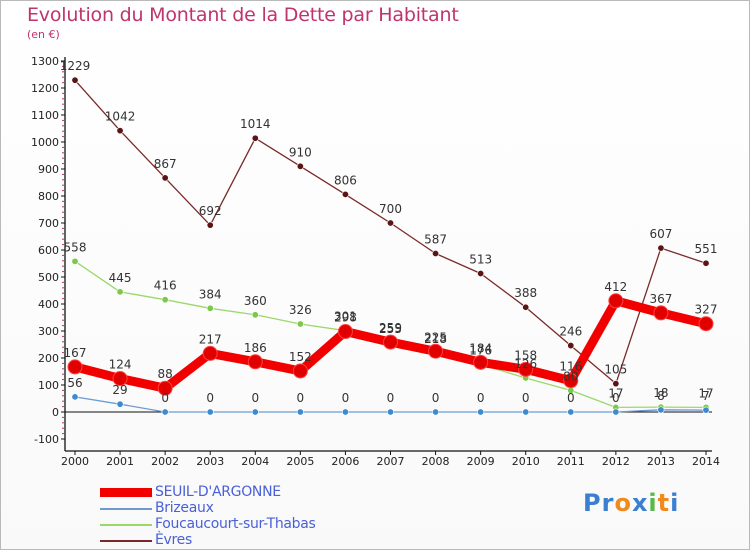  Describe the element at coordinates (615, 370) in the screenshot. I see `data-label: 105` at that location.